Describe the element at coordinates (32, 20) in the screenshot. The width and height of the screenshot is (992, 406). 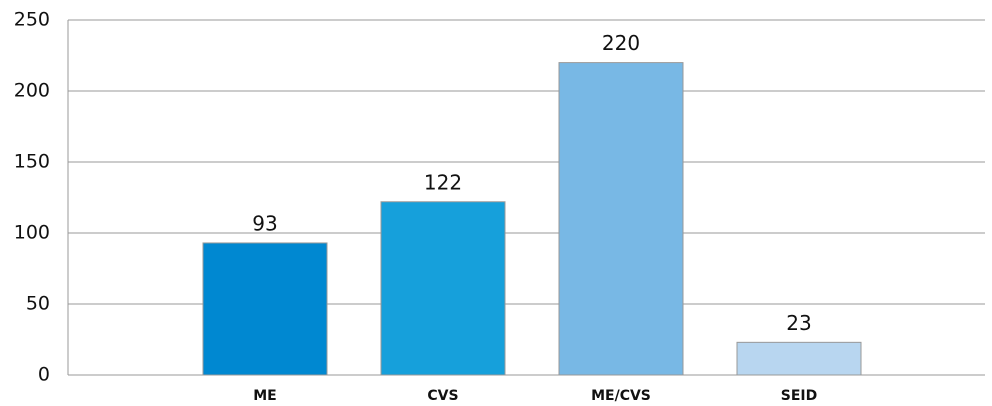
I see `y-tick-label: 250` at that location.